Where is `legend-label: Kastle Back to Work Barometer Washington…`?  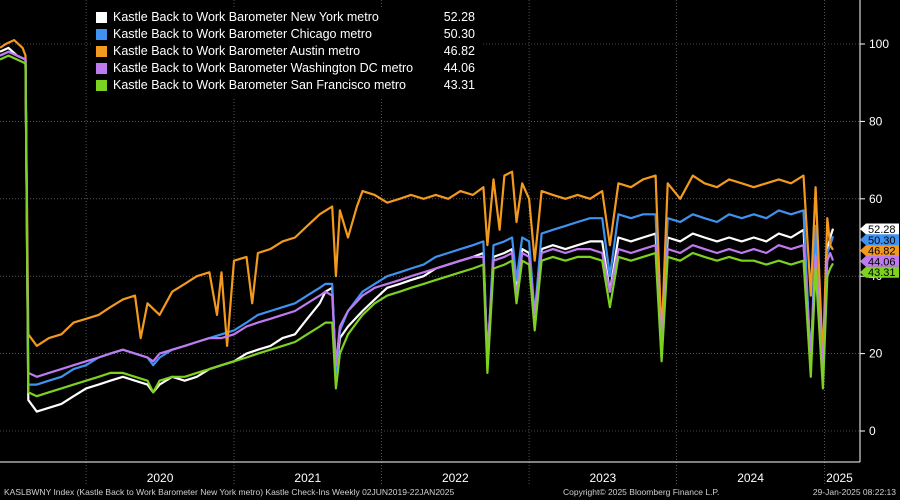 legend-label: Kastle Back to Work Barometer Washington… is located at coordinates (263, 68).